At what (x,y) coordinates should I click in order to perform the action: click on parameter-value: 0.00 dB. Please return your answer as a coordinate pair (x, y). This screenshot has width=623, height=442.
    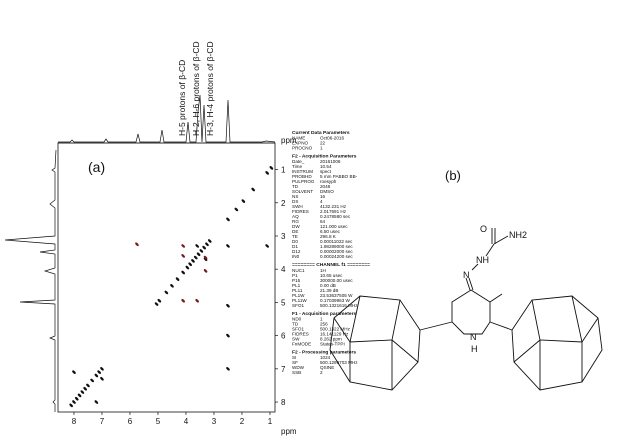
    Looking at the image, I should click on (328, 285).